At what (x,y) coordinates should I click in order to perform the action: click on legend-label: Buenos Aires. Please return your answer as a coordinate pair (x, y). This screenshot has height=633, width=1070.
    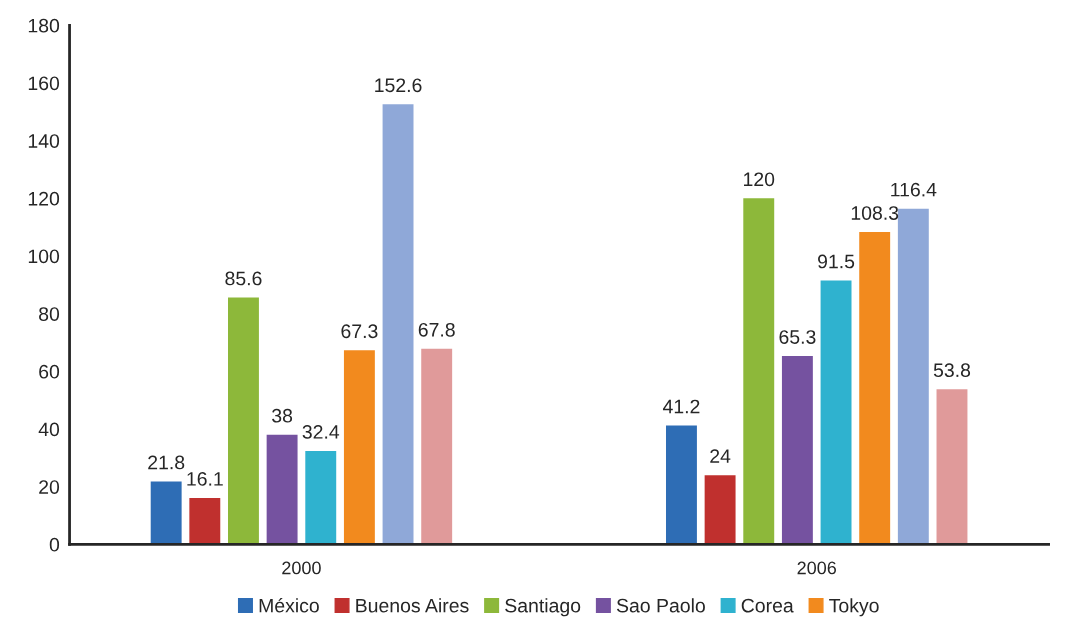
    Looking at the image, I should click on (412, 605).